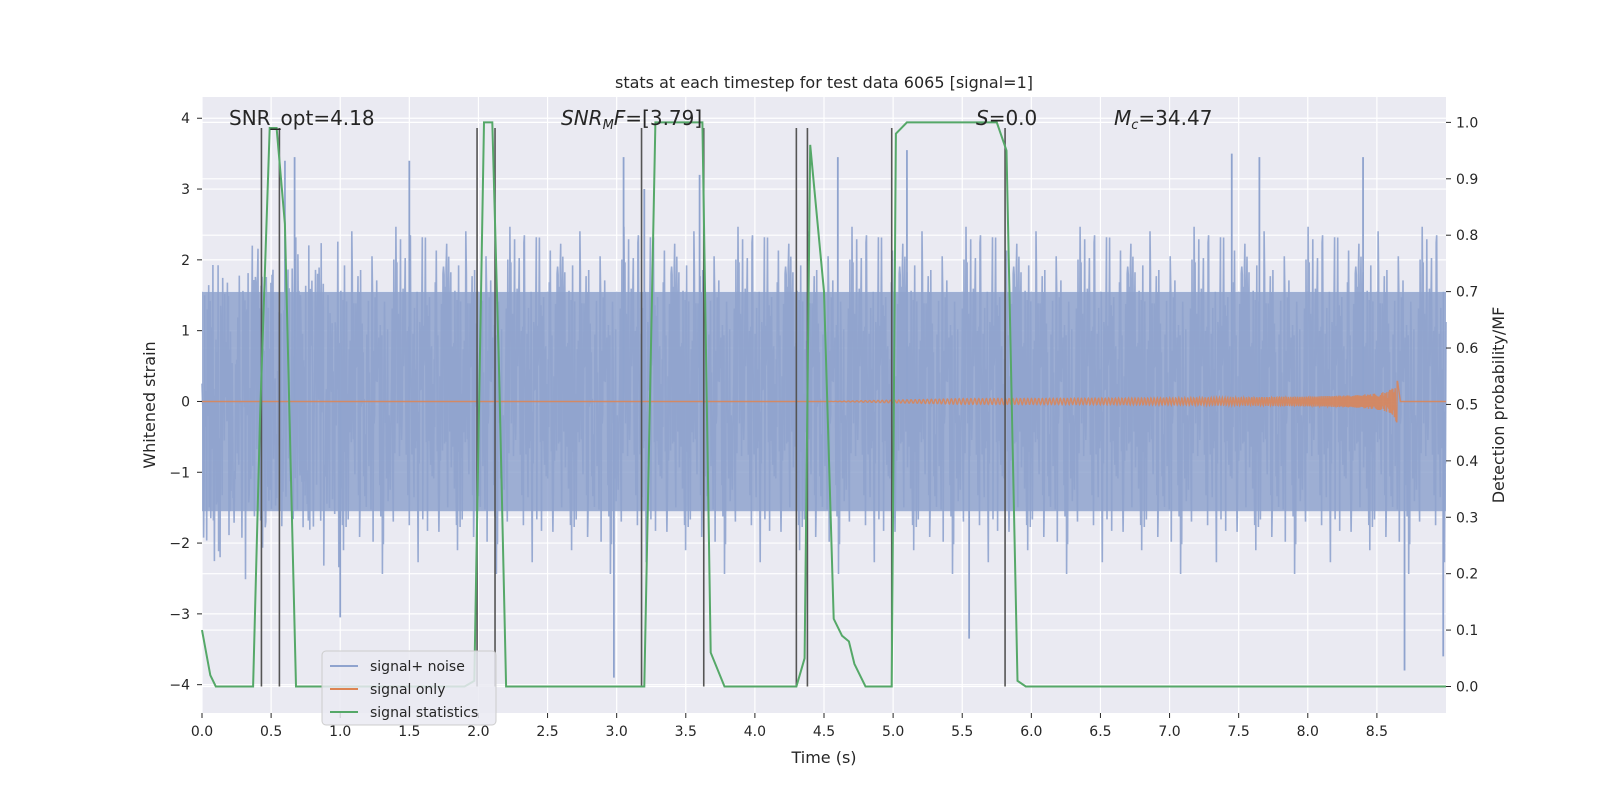 The width and height of the screenshot is (1600, 805). What do you see at coordinates (1467, 349) in the screenshot?
I see `y-right-tick-label: 0.6` at bounding box center [1467, 349].